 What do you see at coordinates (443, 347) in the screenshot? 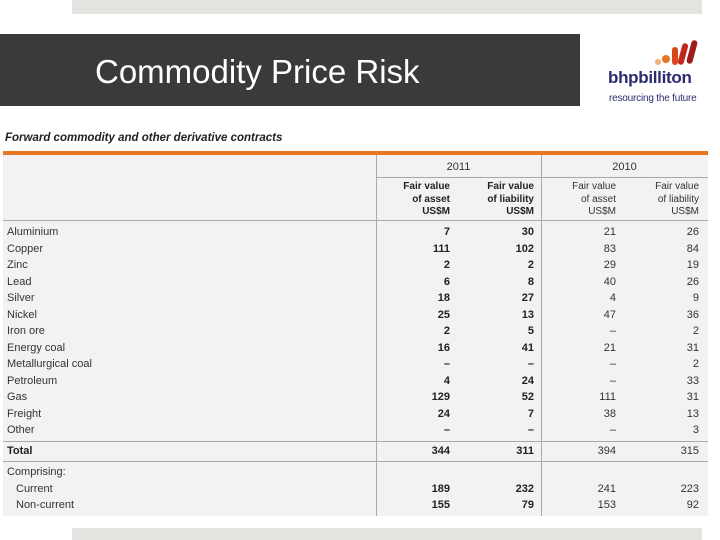
I see `table-cell: 16` at bounding box center [443, 347].